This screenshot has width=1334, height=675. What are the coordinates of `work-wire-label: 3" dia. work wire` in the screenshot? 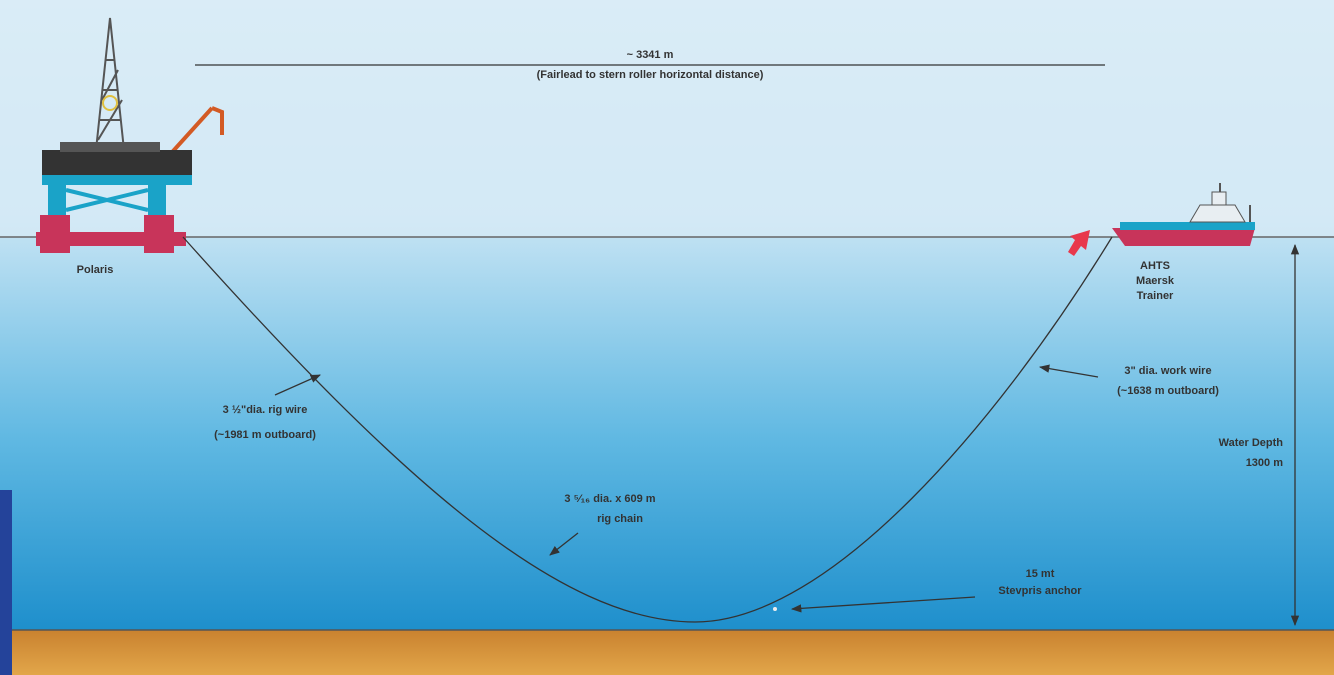 It's located at (1167, 371).